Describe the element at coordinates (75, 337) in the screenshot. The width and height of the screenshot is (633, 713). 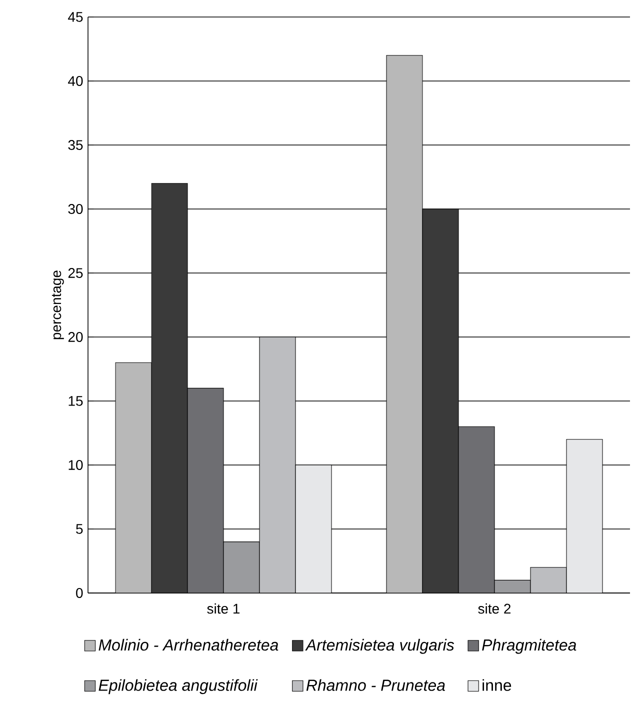
I see `y-tick-label: 20` at that location.